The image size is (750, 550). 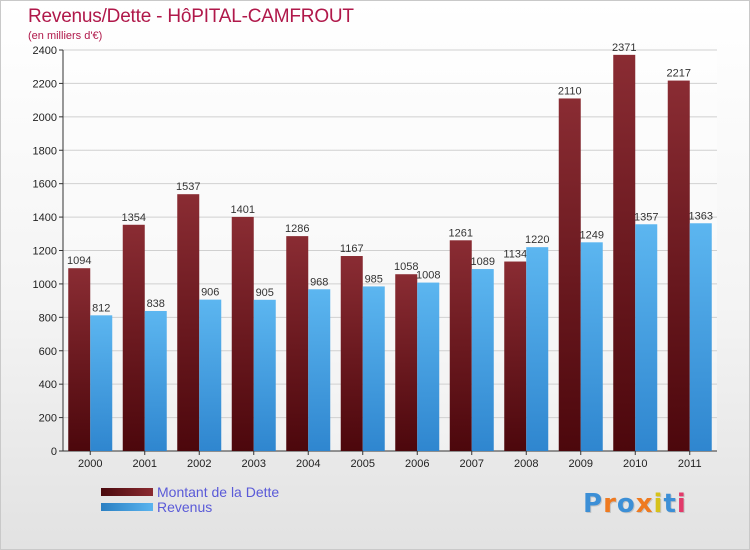 What do you see at coordinates (363, 464) in the screenshot?
I see `x-tick-label: 2005` at bounding box center [363, 464].